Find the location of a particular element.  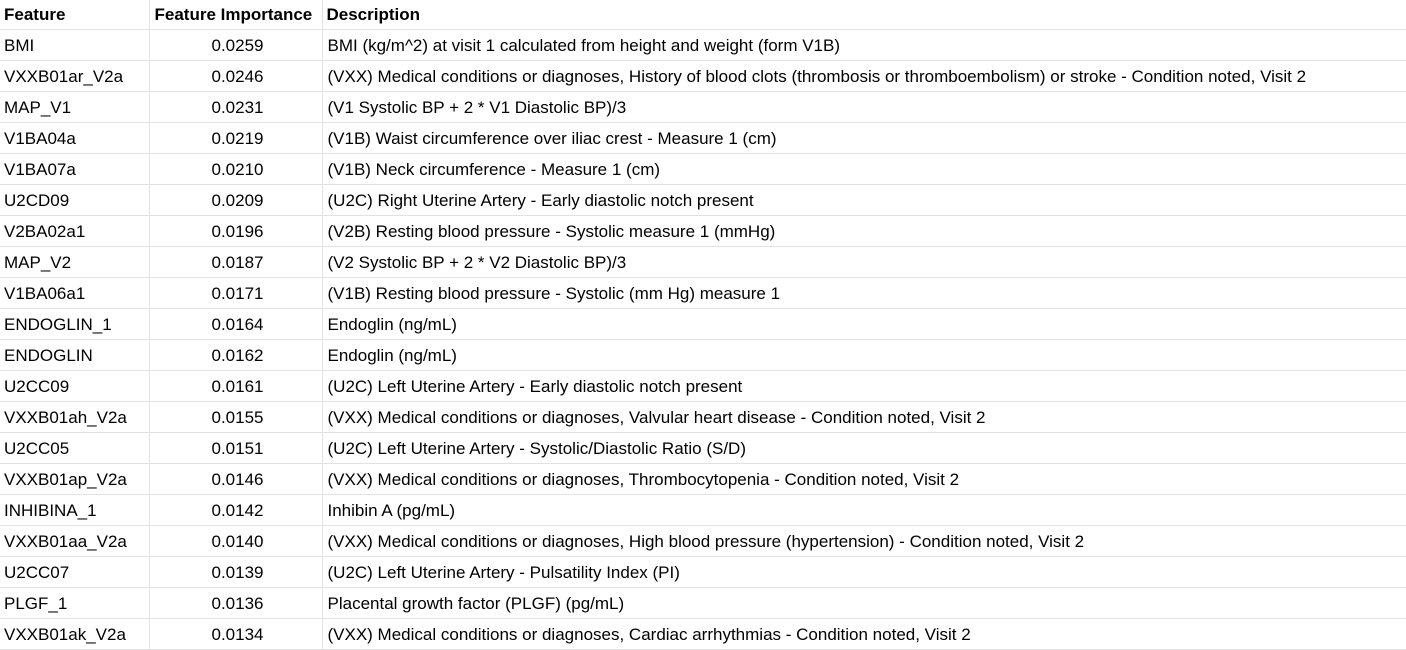

description-cell: (V1 Systolic BP + 2 * V1 Diastolic BP)/3 is located at coordinates (864, 107).